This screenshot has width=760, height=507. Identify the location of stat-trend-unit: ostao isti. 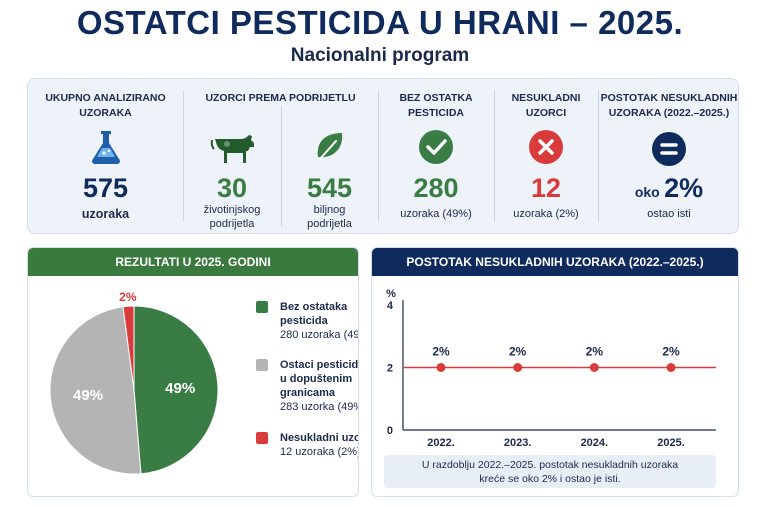
(669, 214).